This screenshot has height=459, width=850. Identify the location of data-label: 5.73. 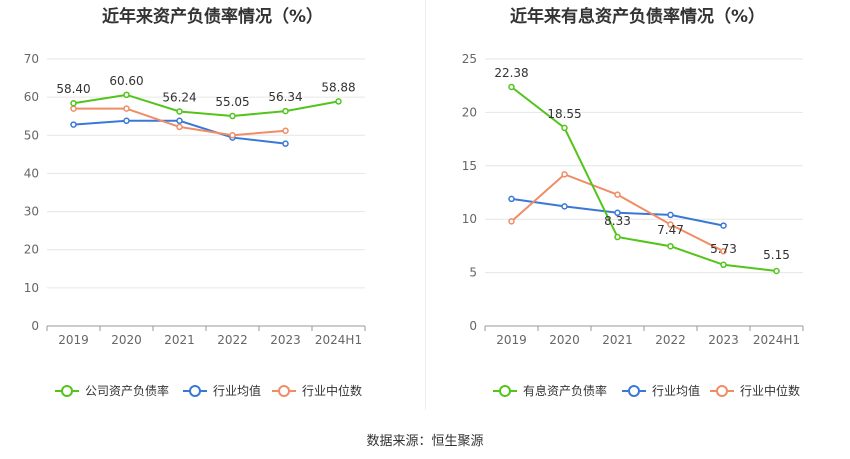
(723, 249).